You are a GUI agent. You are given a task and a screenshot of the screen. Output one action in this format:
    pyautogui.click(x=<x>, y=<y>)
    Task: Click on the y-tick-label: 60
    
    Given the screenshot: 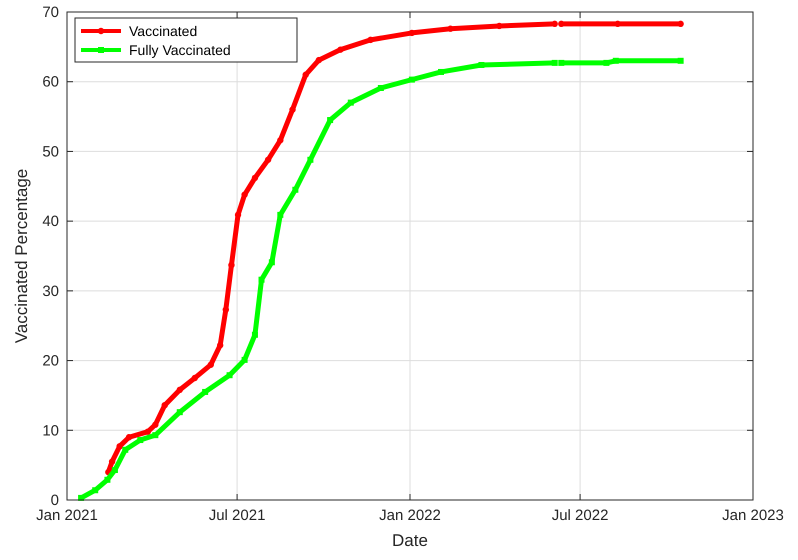 What is the action you would take?
    pyautogui.click(x=50, y=82)
    